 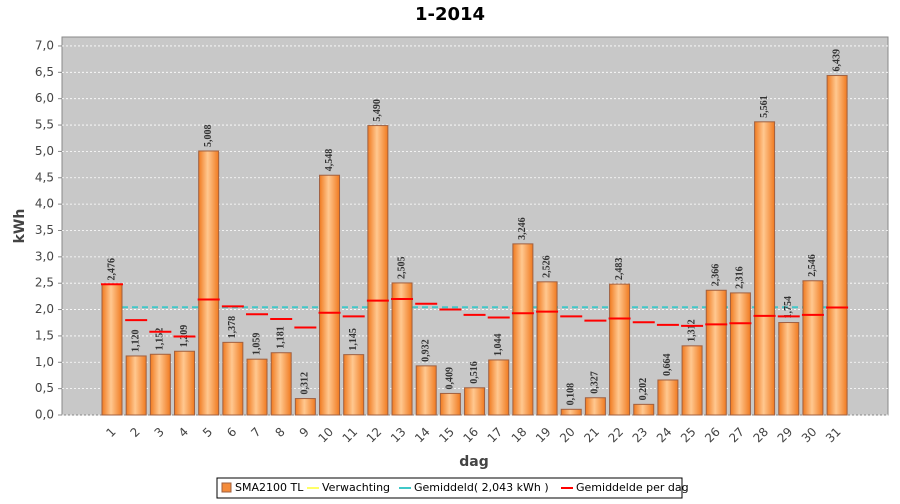 I want to click on x-tick-label: 26, so click(x=712, y=435).